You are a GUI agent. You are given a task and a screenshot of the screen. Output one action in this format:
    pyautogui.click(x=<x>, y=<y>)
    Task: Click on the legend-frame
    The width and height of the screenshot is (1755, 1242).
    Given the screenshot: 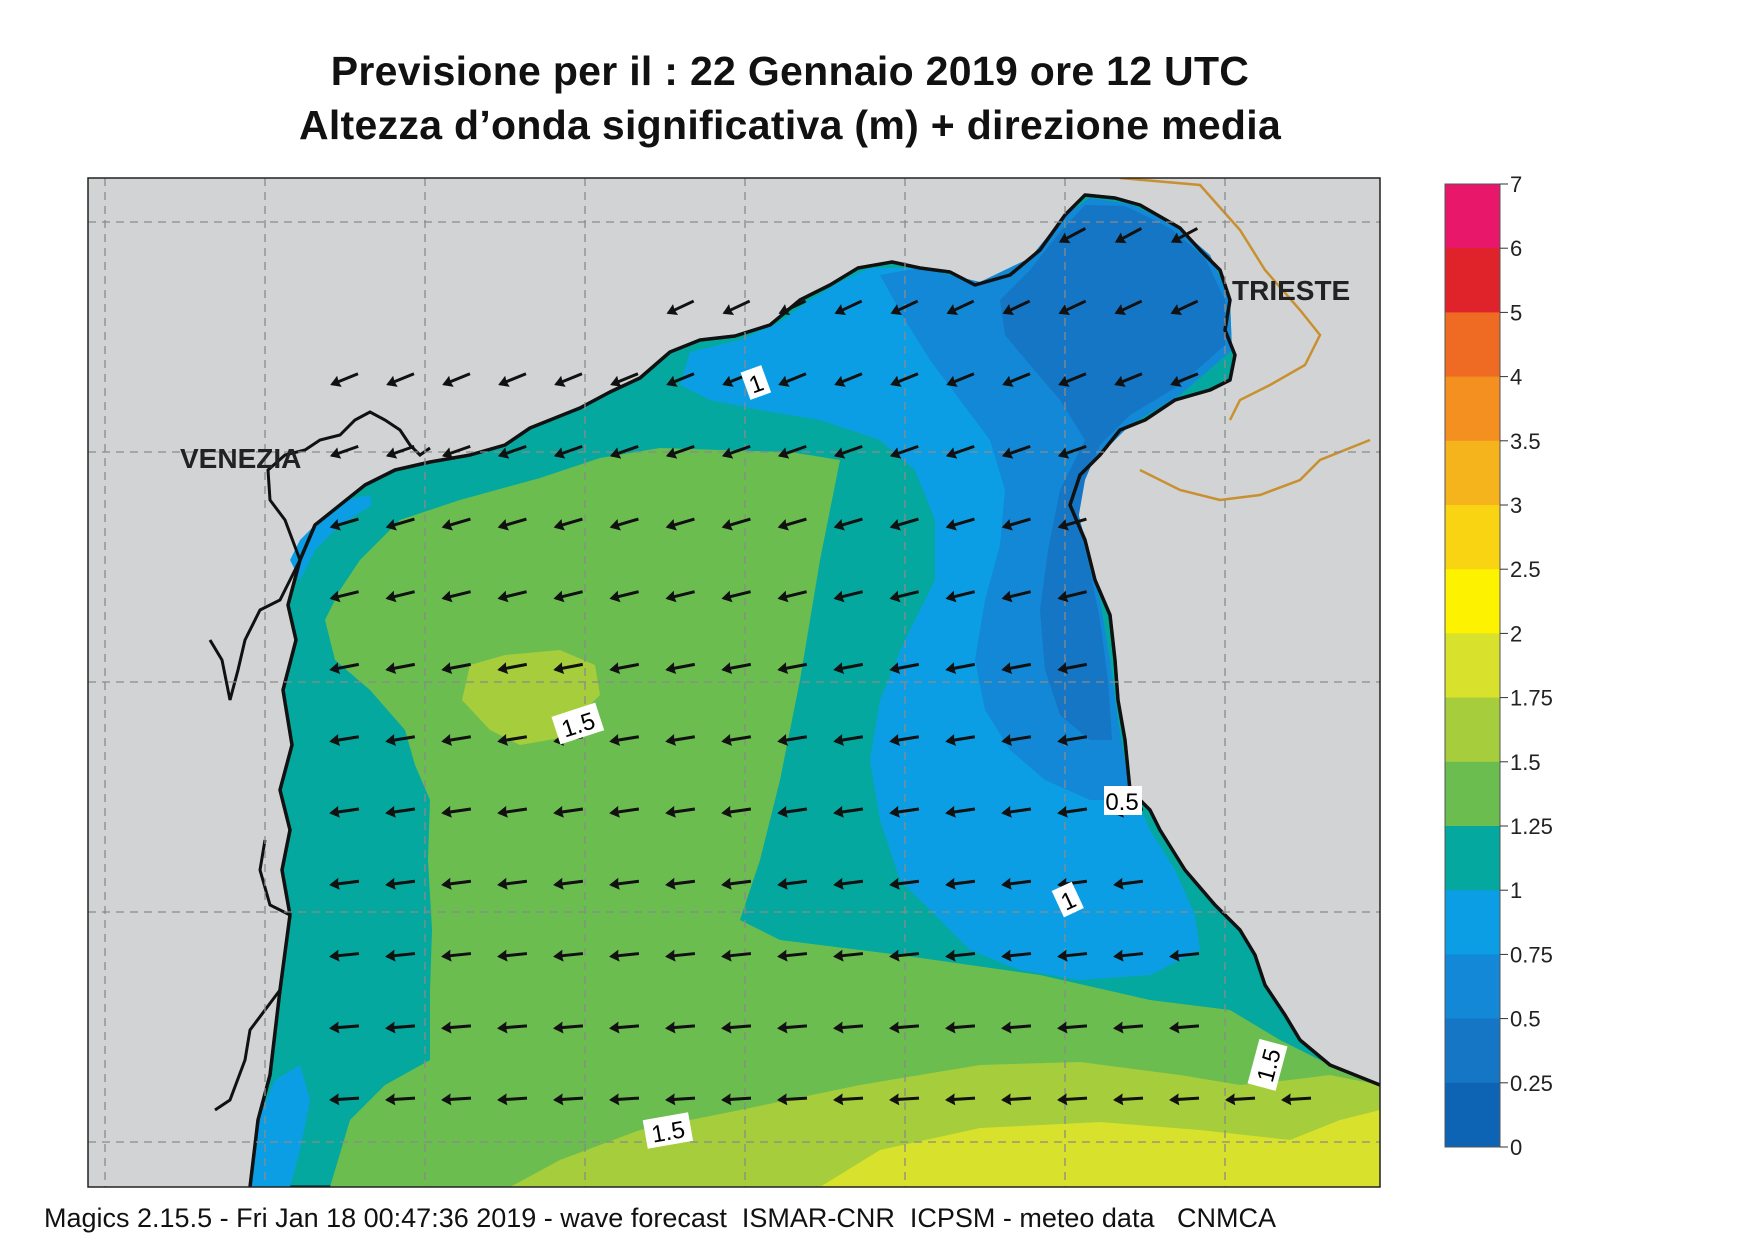 What is the action you would take?
    pyautogui.click(x=1472, y=665)
    